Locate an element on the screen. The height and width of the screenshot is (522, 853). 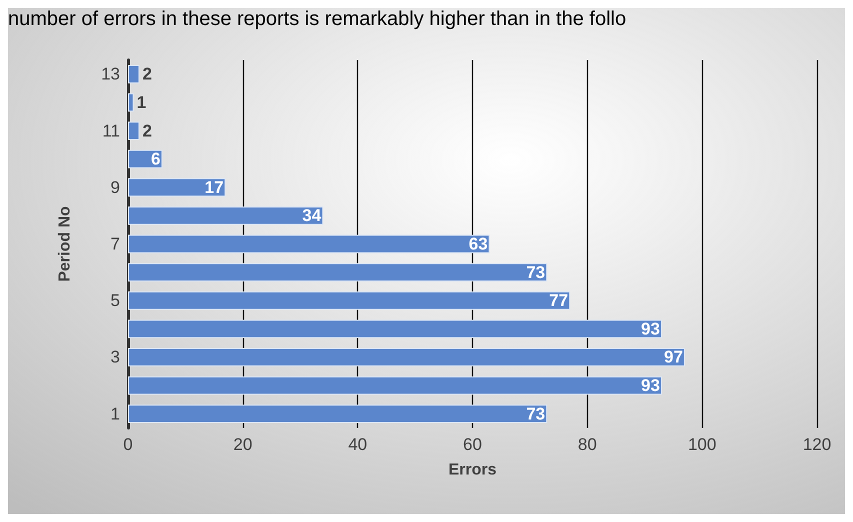
x-tick-label: 60 is located at coordinates (472, 444).